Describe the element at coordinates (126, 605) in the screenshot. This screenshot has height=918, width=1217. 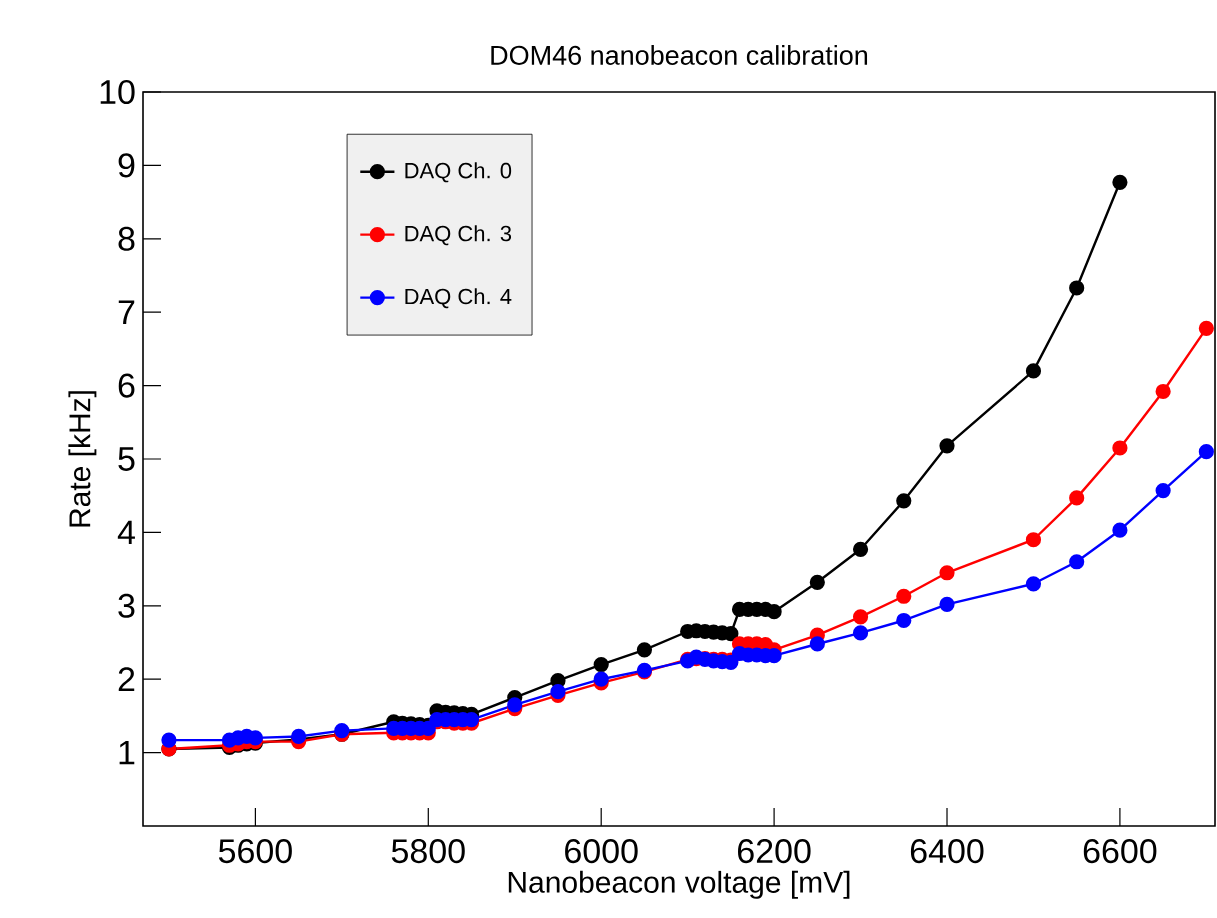
I see `y-tick-label: 3` at that location.